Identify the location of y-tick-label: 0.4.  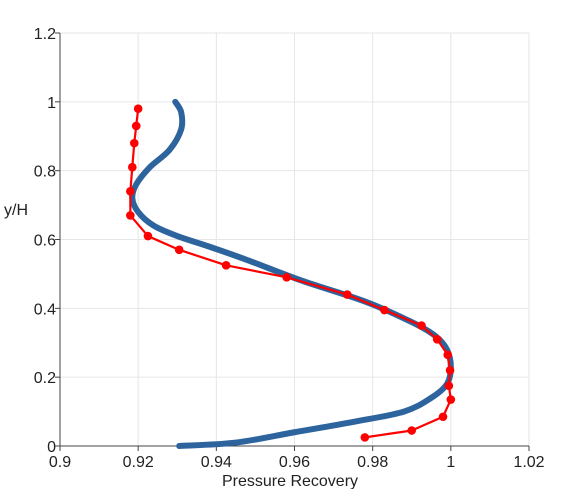
(45, 309).